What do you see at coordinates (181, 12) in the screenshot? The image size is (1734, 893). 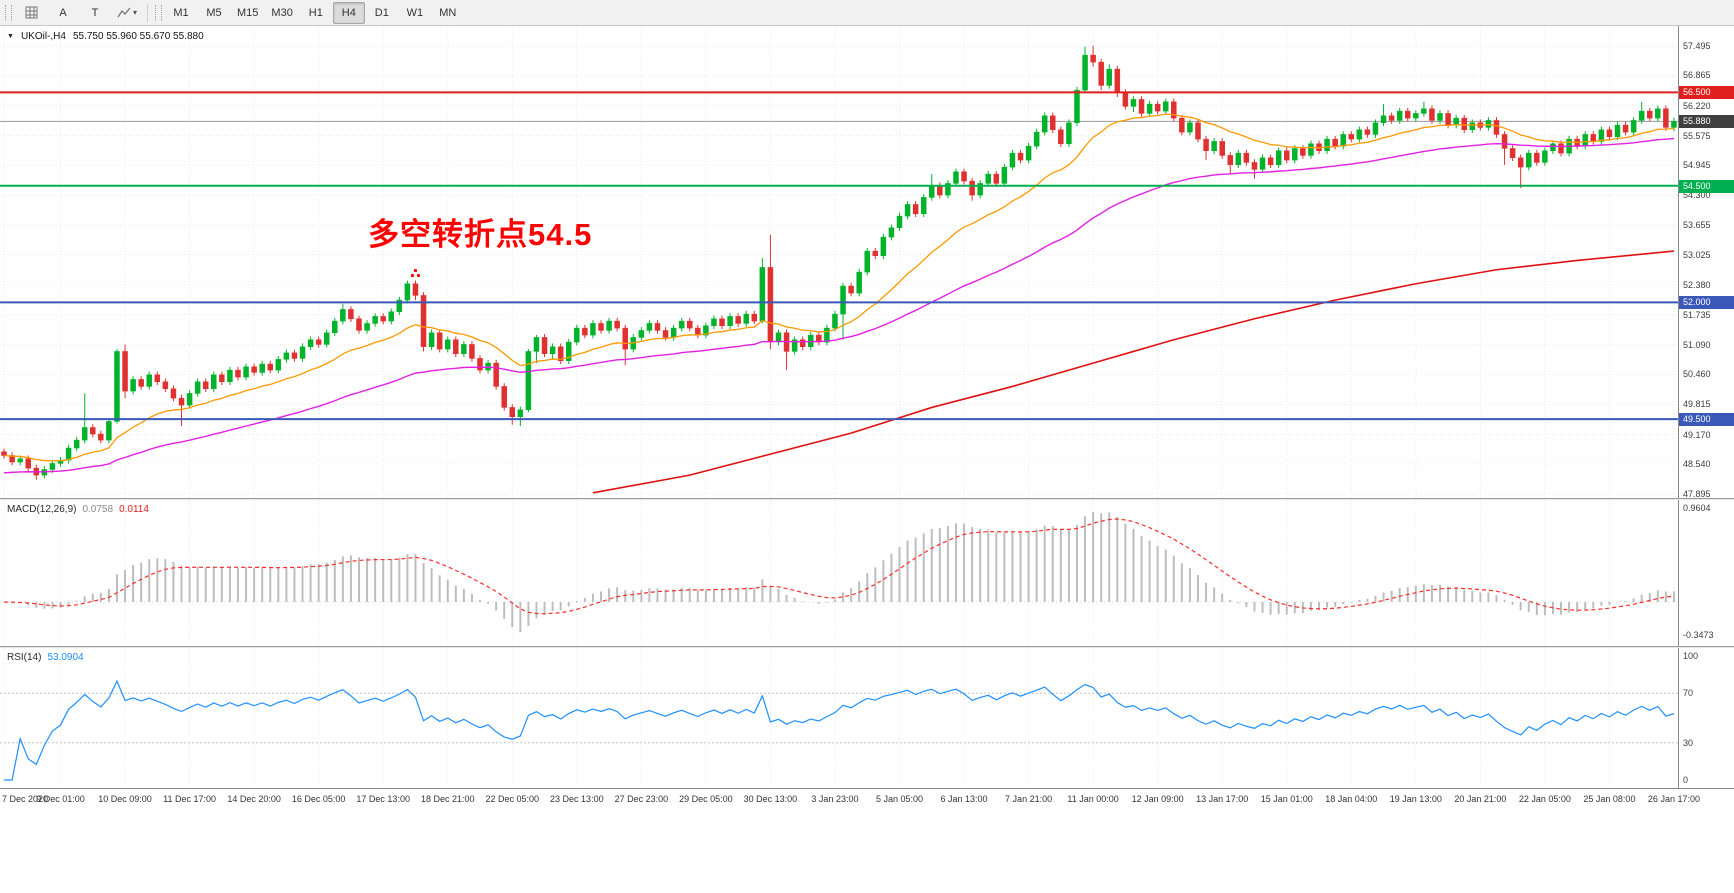 I see `timeframe-m1: M1` at bounding box center [181, 12].